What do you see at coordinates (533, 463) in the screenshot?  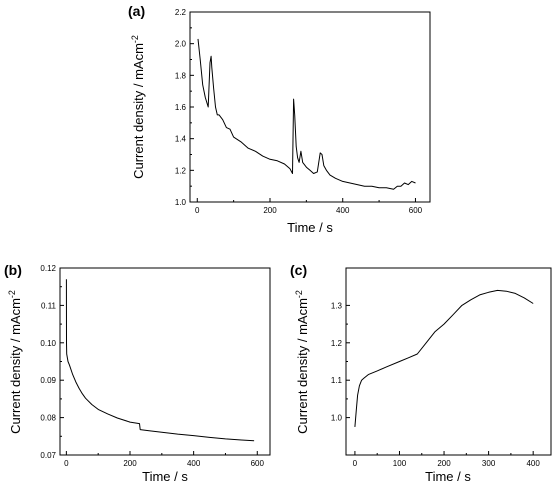 I see `x-tick-label-2-4: 400` at bounding box center [533, 463].